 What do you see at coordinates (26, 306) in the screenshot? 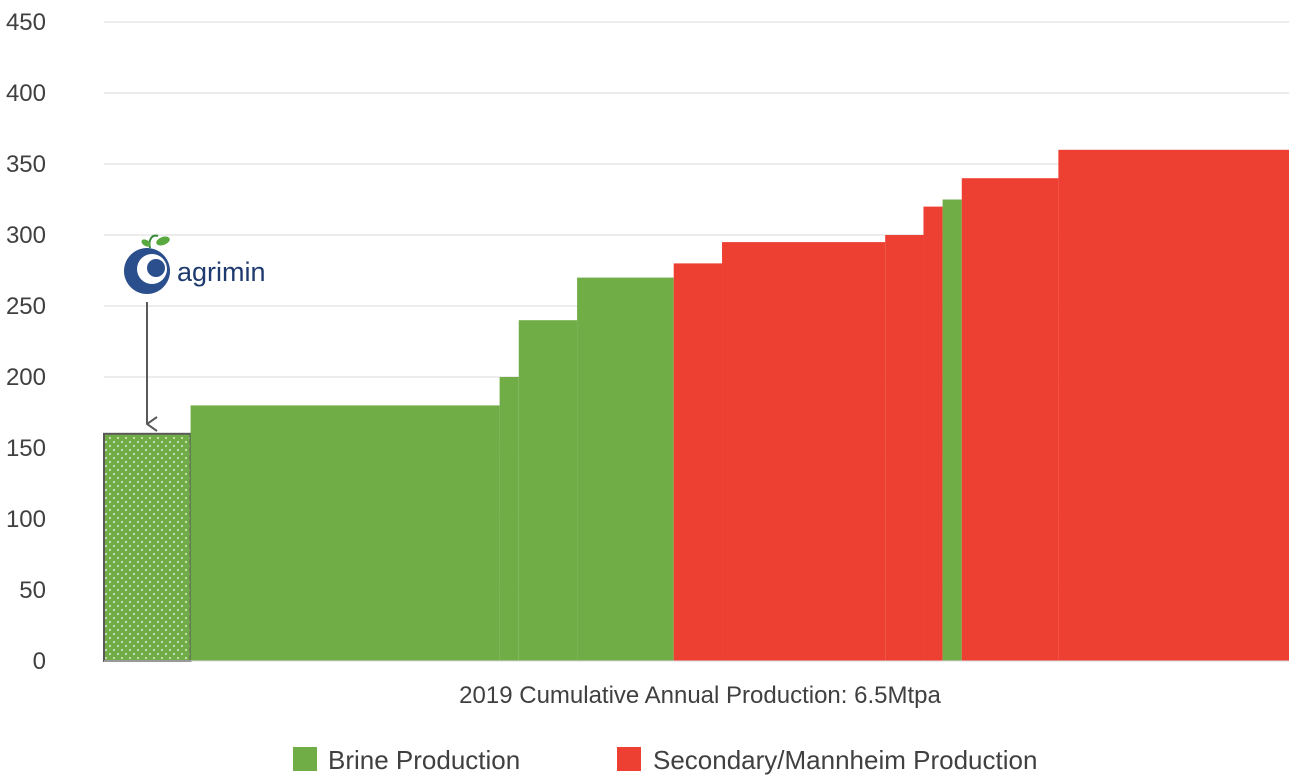
I see `y-tick-label: 250` at bounding box center [26, 306].